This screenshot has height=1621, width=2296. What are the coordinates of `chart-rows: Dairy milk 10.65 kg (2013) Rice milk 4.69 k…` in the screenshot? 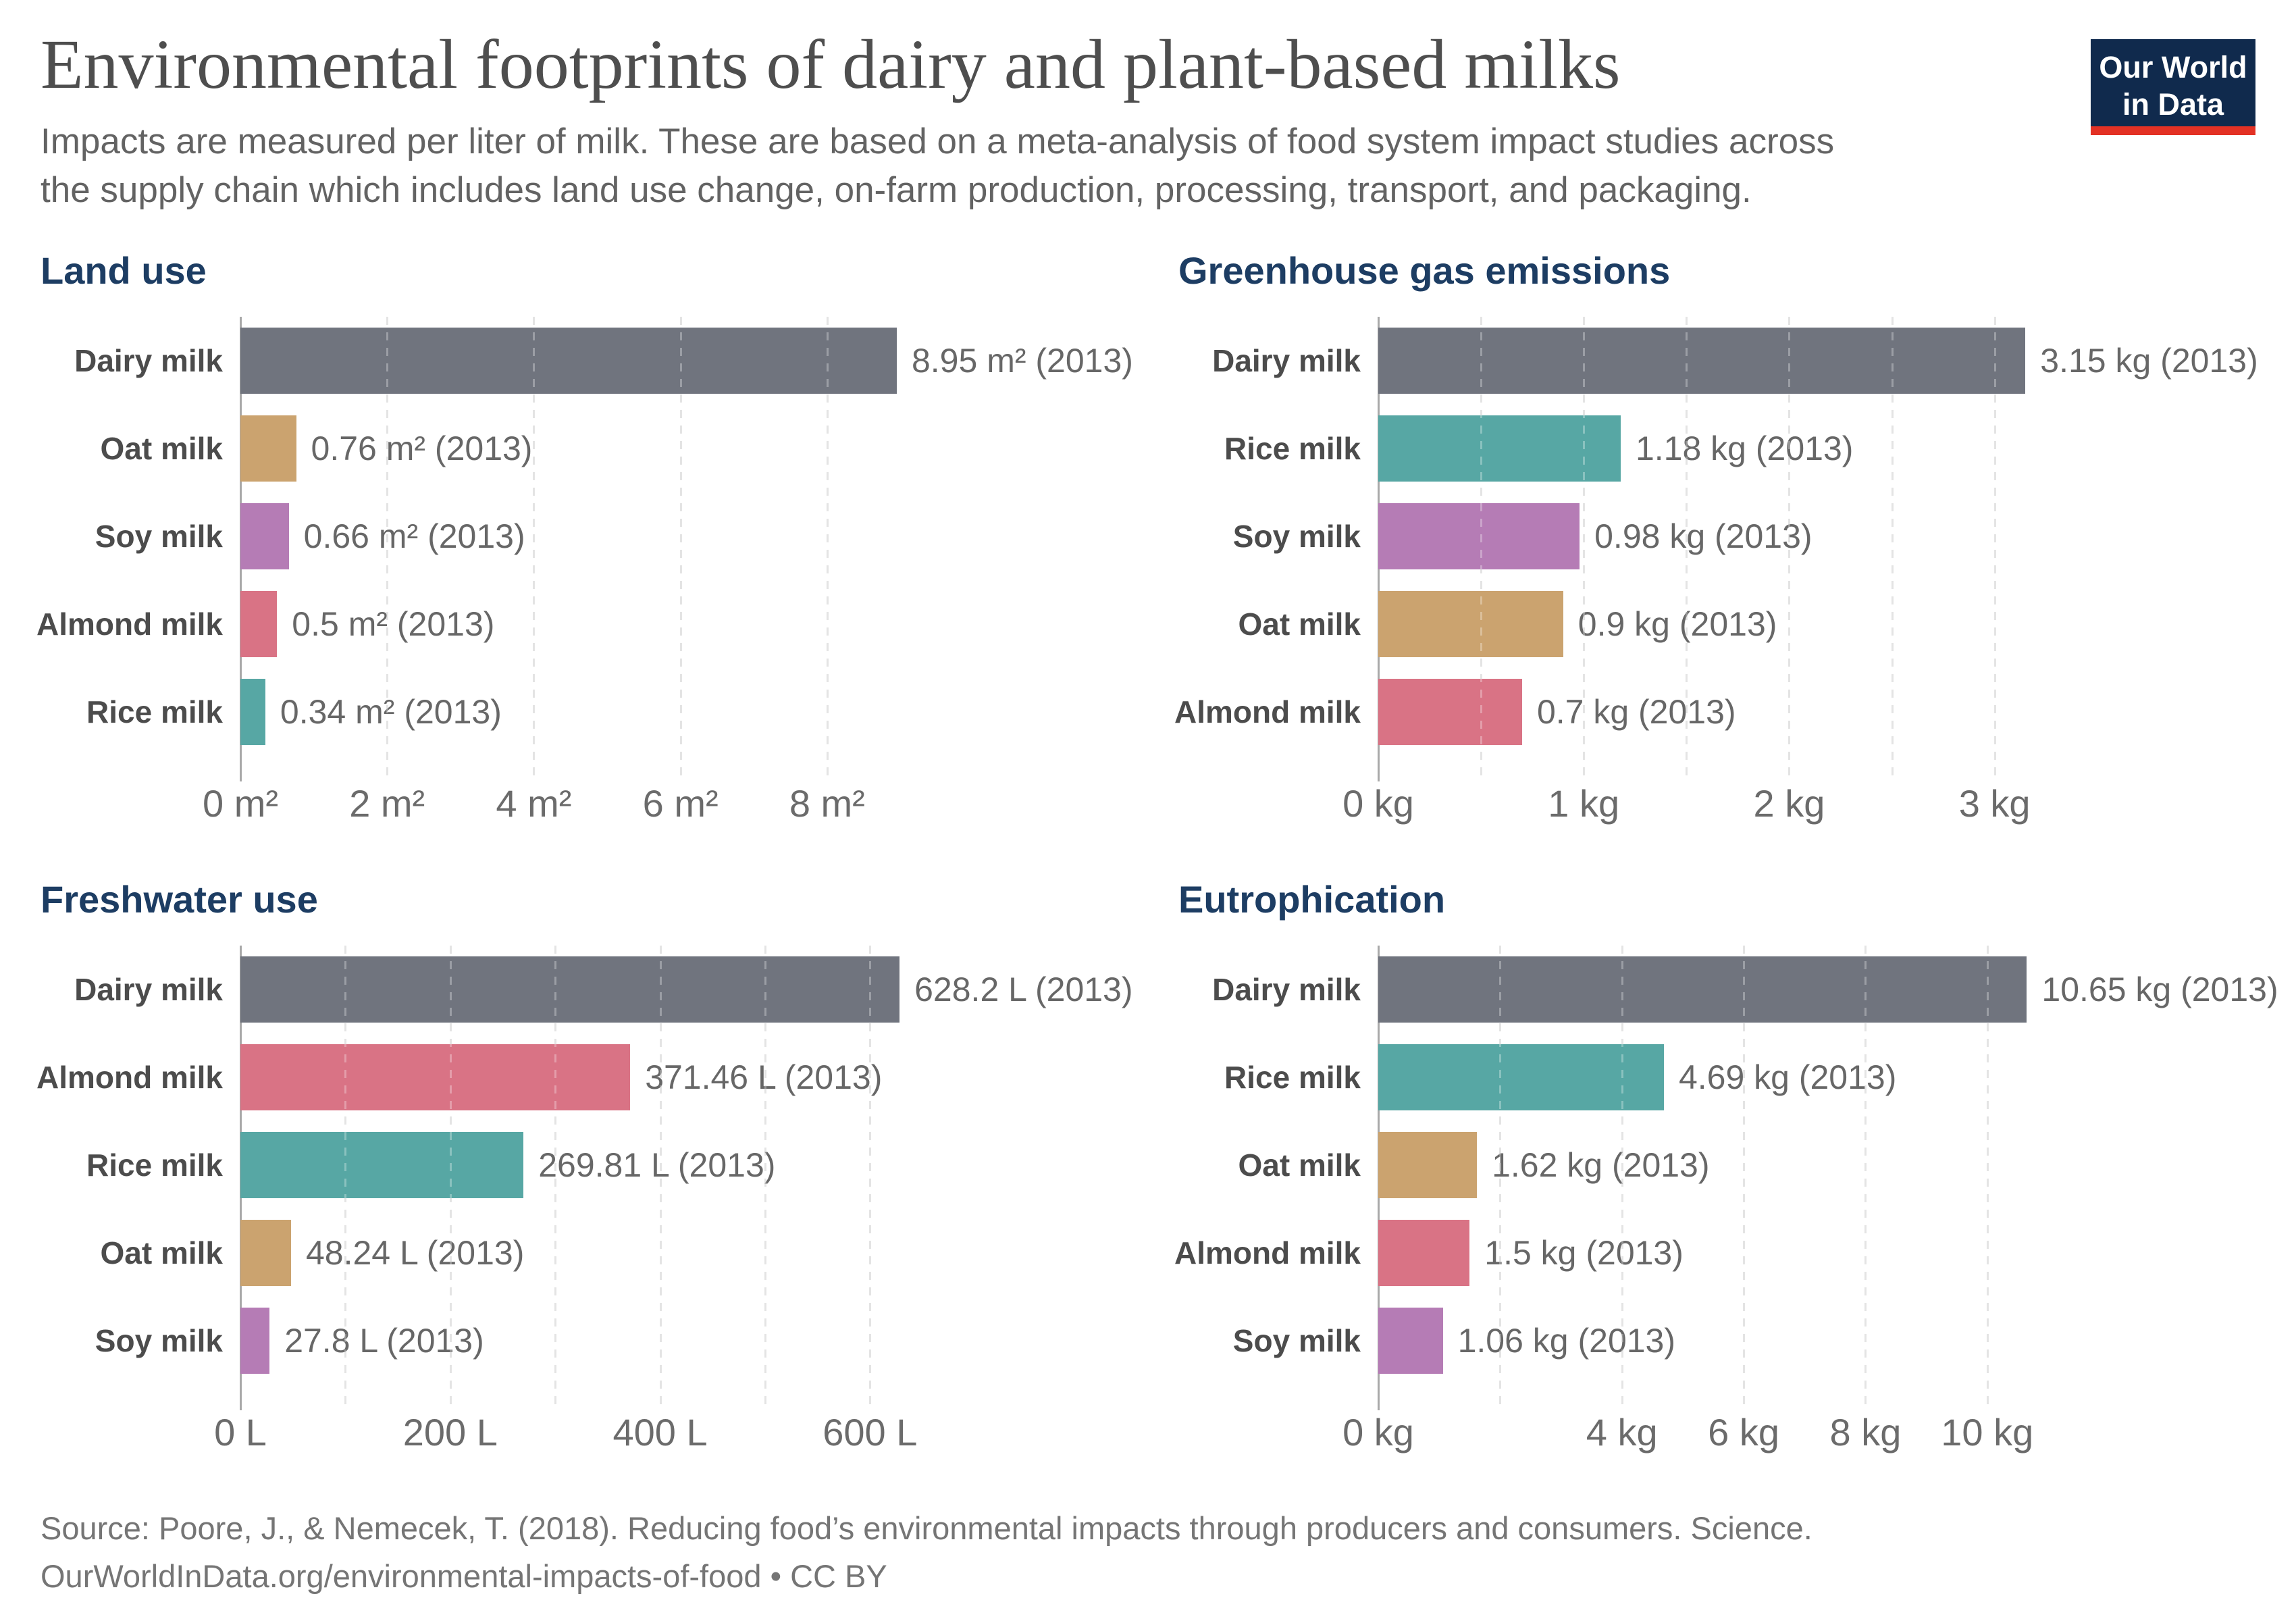 It's located at (1726, 1165).